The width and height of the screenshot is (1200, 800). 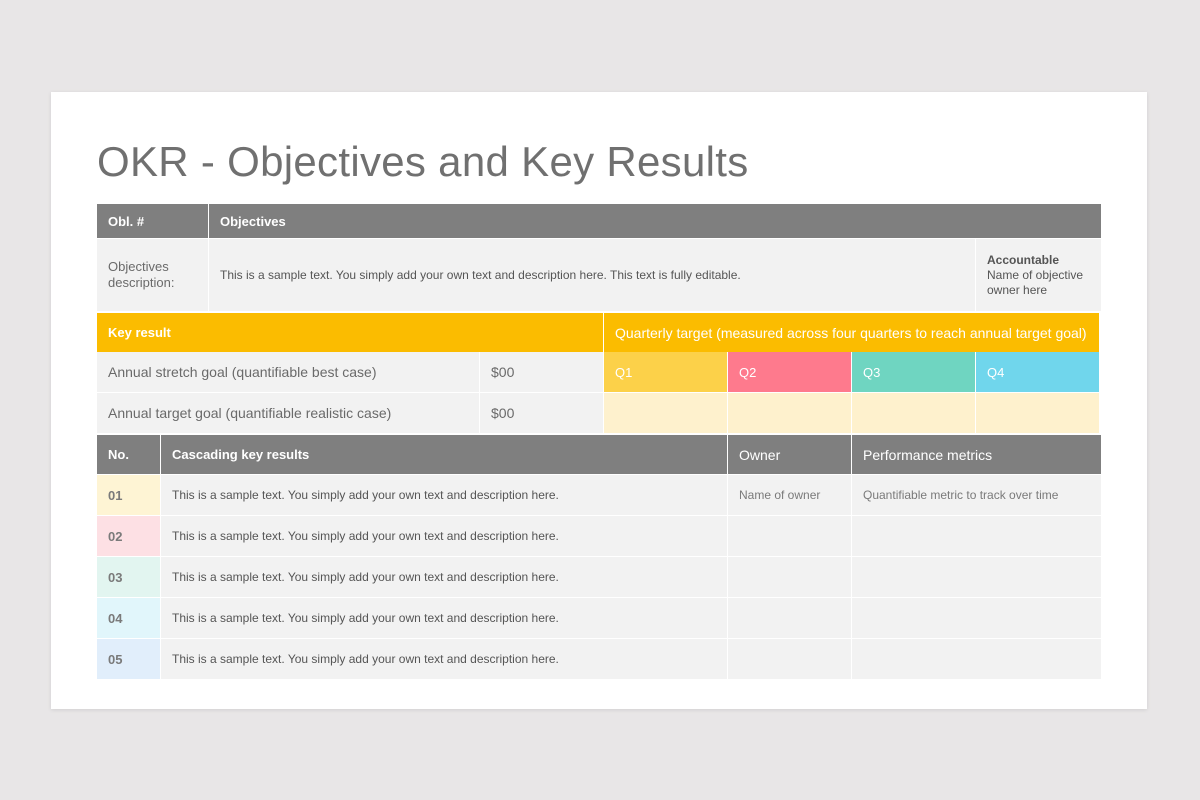 What do you see at coordinates (789, 372) in the screenshot?
I see `quarter-q2: Q2` at bounding box center [789, 372].